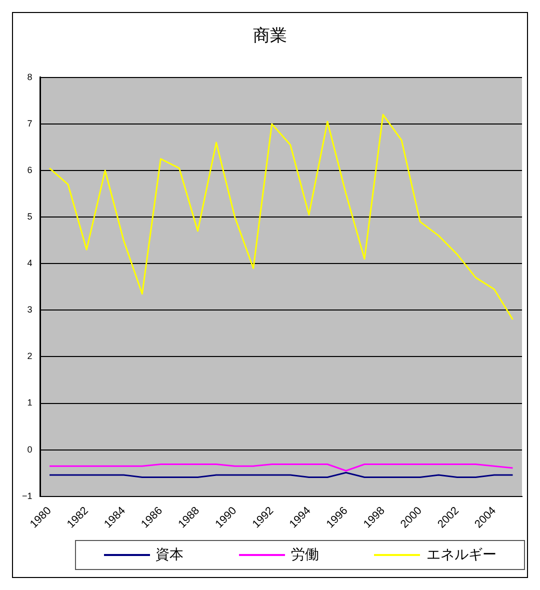 The height and width of the screenshot is (590, 540). What do you see at coordinates (29, 449) in the screenshot?
I see `y-tick-label: 0` at bounding box center [29, 449].